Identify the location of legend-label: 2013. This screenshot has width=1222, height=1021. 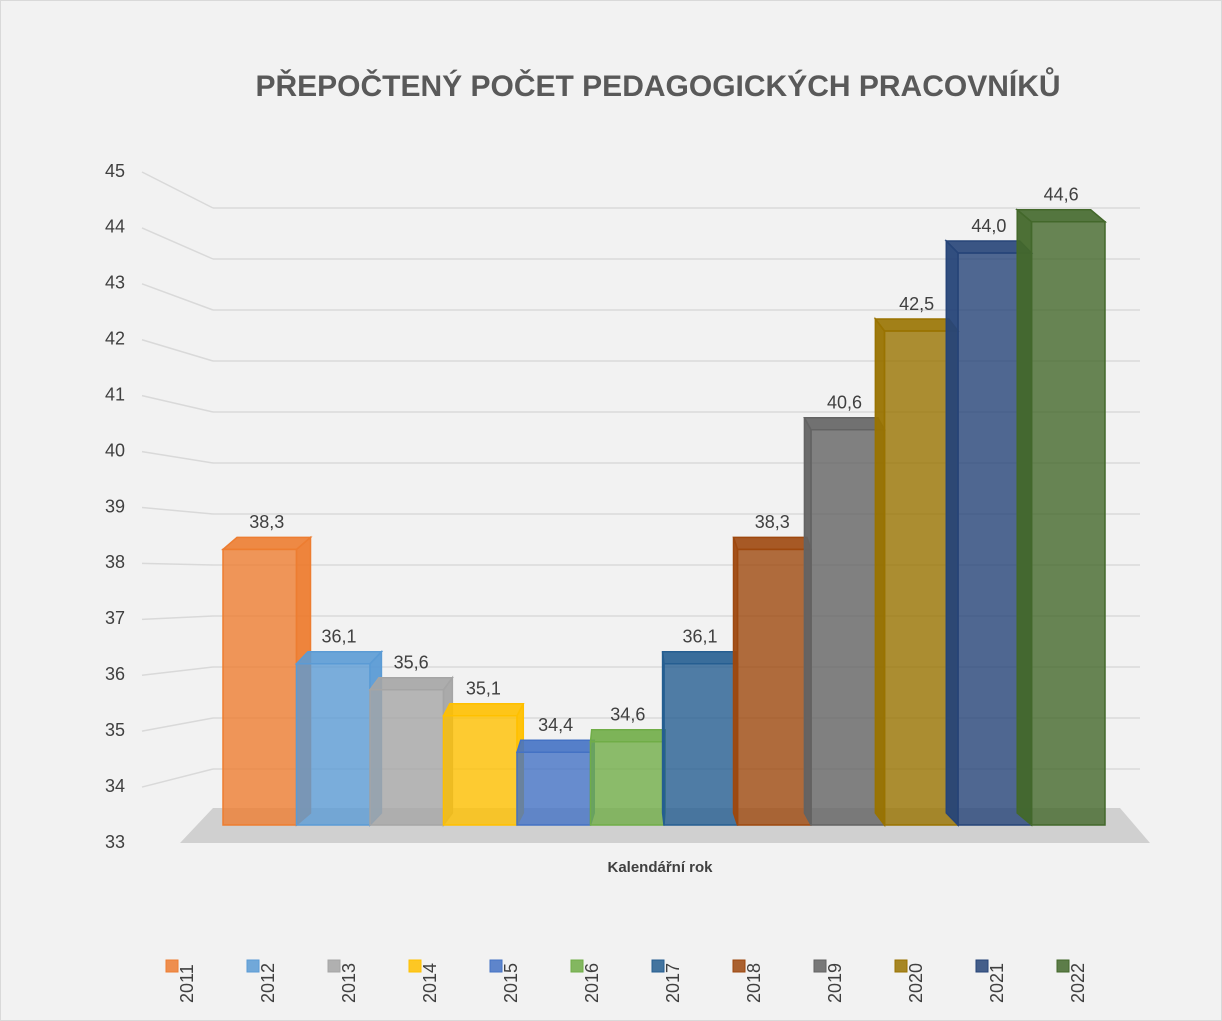
(349, 983).